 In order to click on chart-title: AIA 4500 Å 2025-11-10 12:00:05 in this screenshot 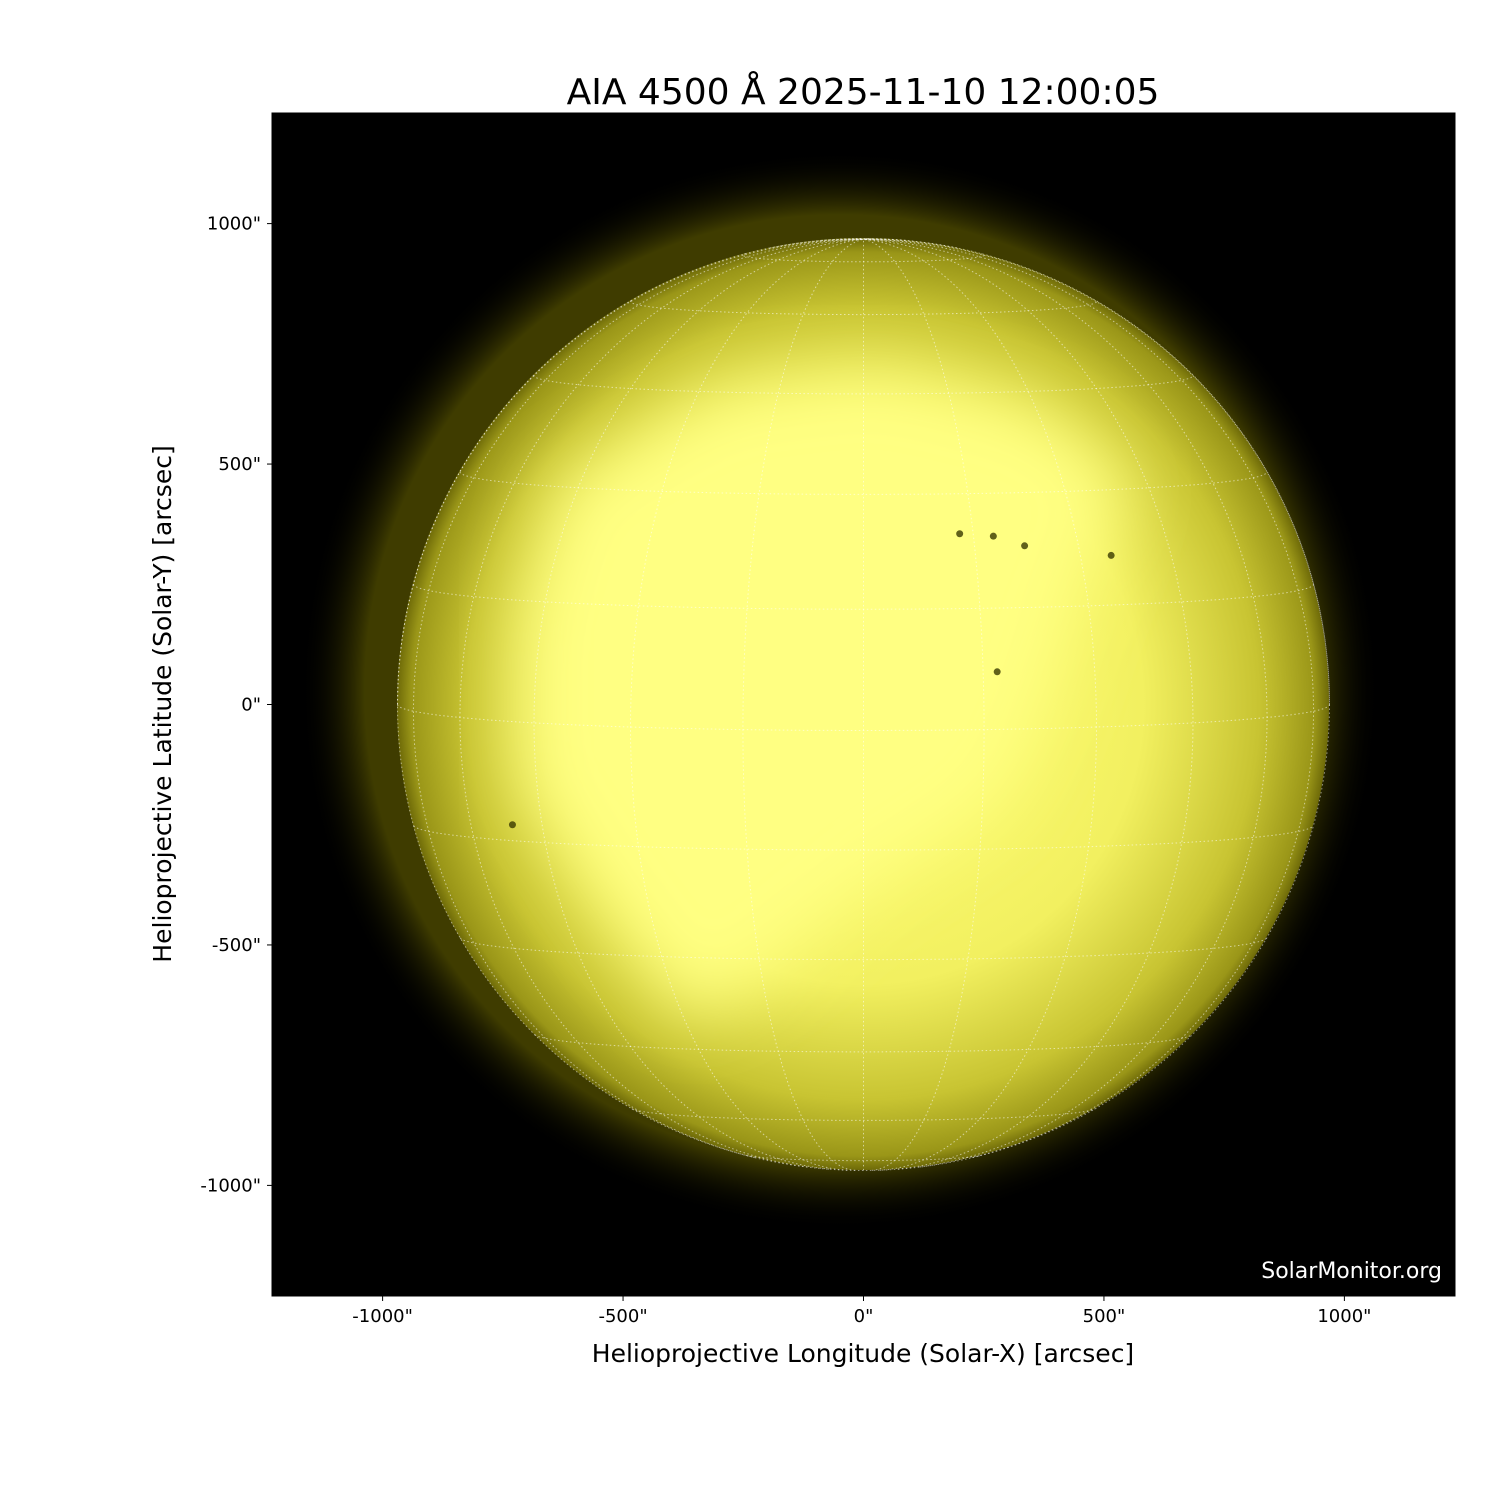, I will do `click(863, 91)`.